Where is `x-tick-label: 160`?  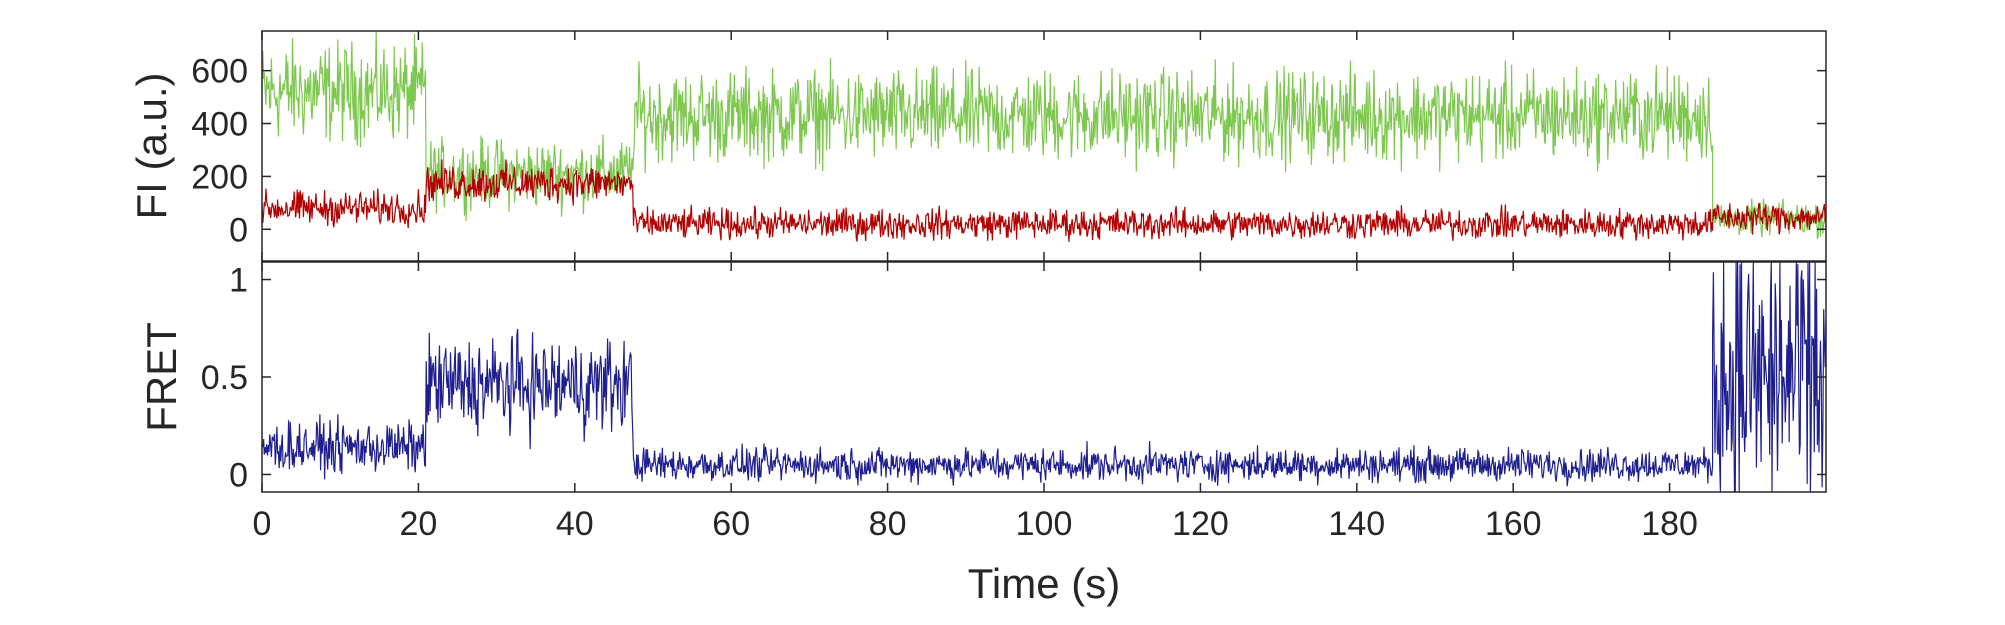 x-tick-label: 160 is located at coordinates (1513, 524).